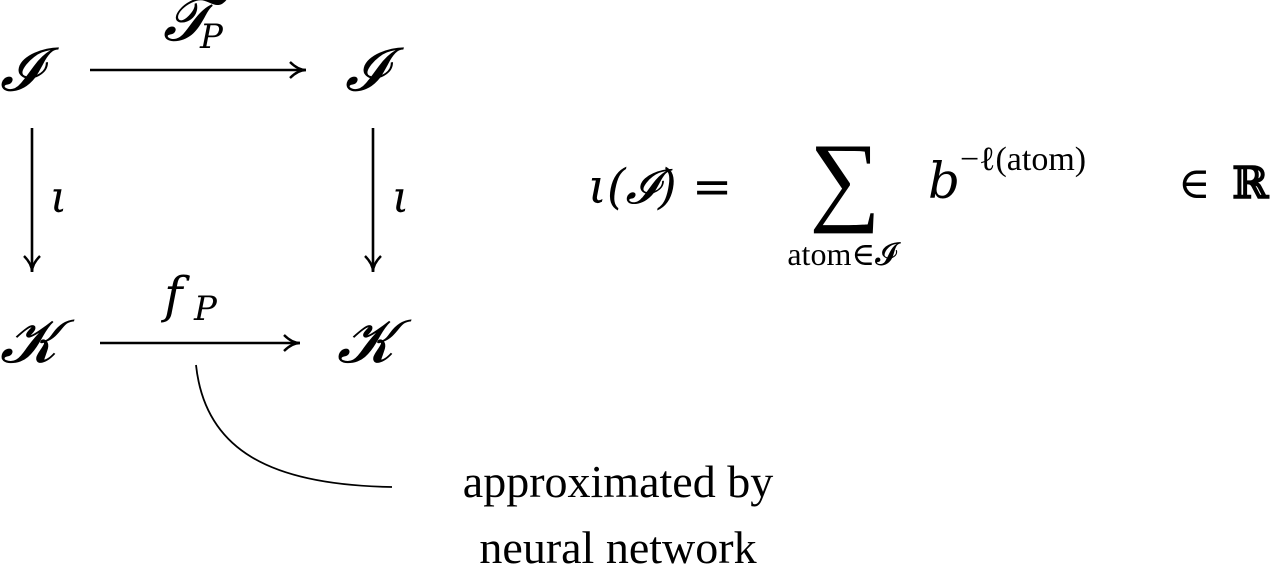  I want to click on node-bottom-right: 𝓚, so click(374, 342).